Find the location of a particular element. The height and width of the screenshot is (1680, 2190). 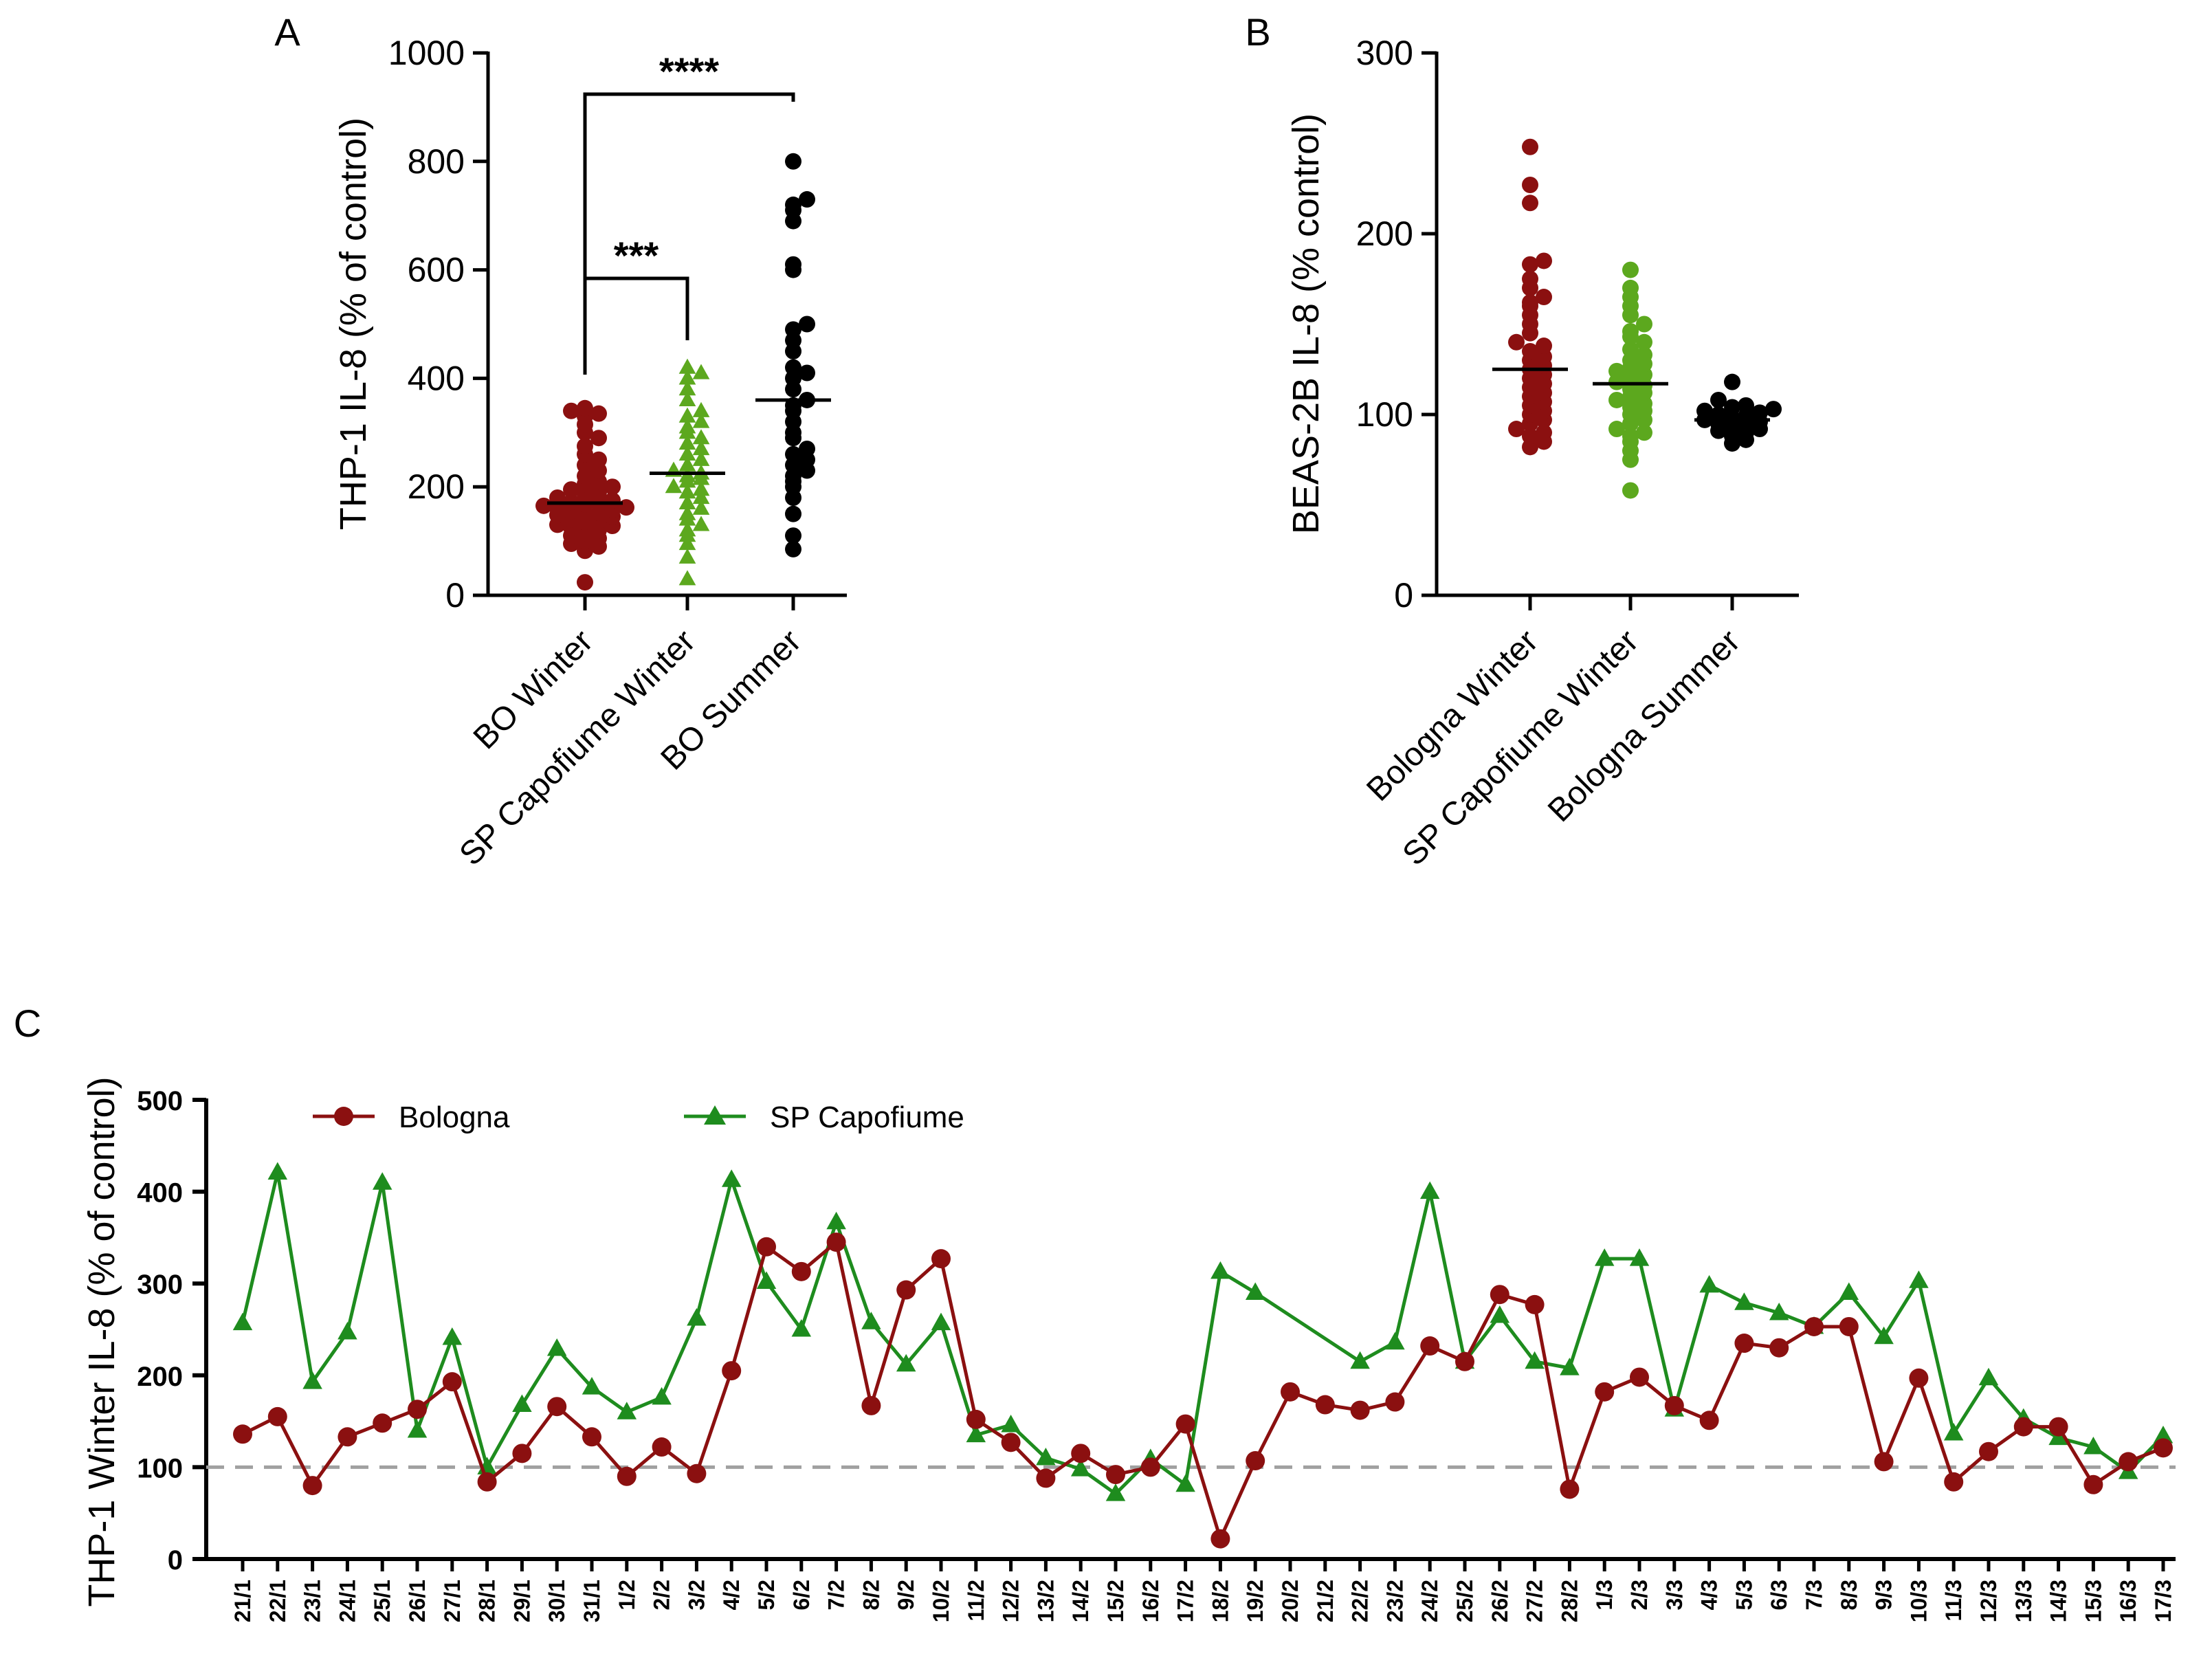

panel-c-date-label: 30/1 is located at coordinates (556, 1601).